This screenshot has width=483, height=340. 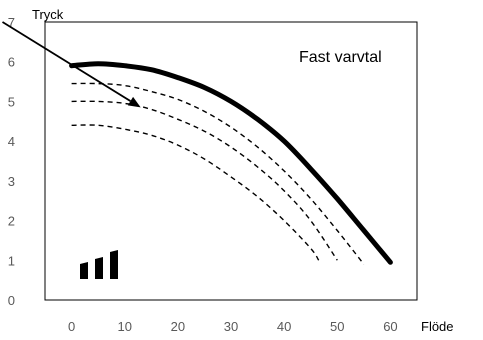 I want to click on x-tick-label: 30, so click(x=231, y=326).